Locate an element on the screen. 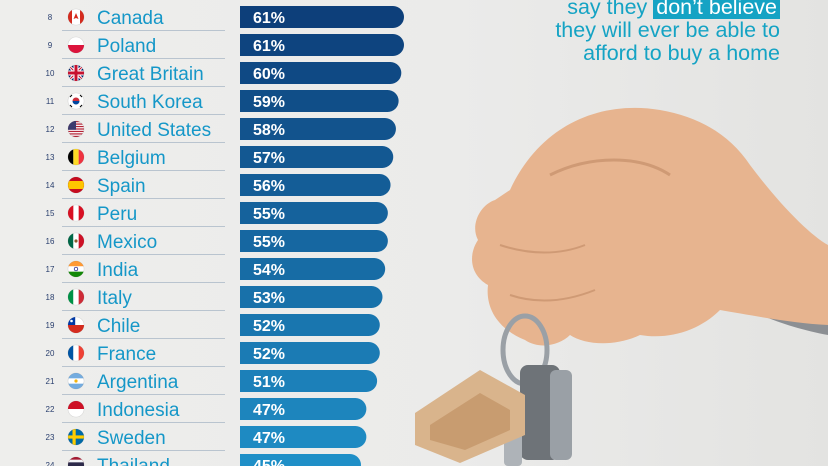 This screenshot has height=466, width=828. country-label: Indonesia is located at coordinates (138, 410).